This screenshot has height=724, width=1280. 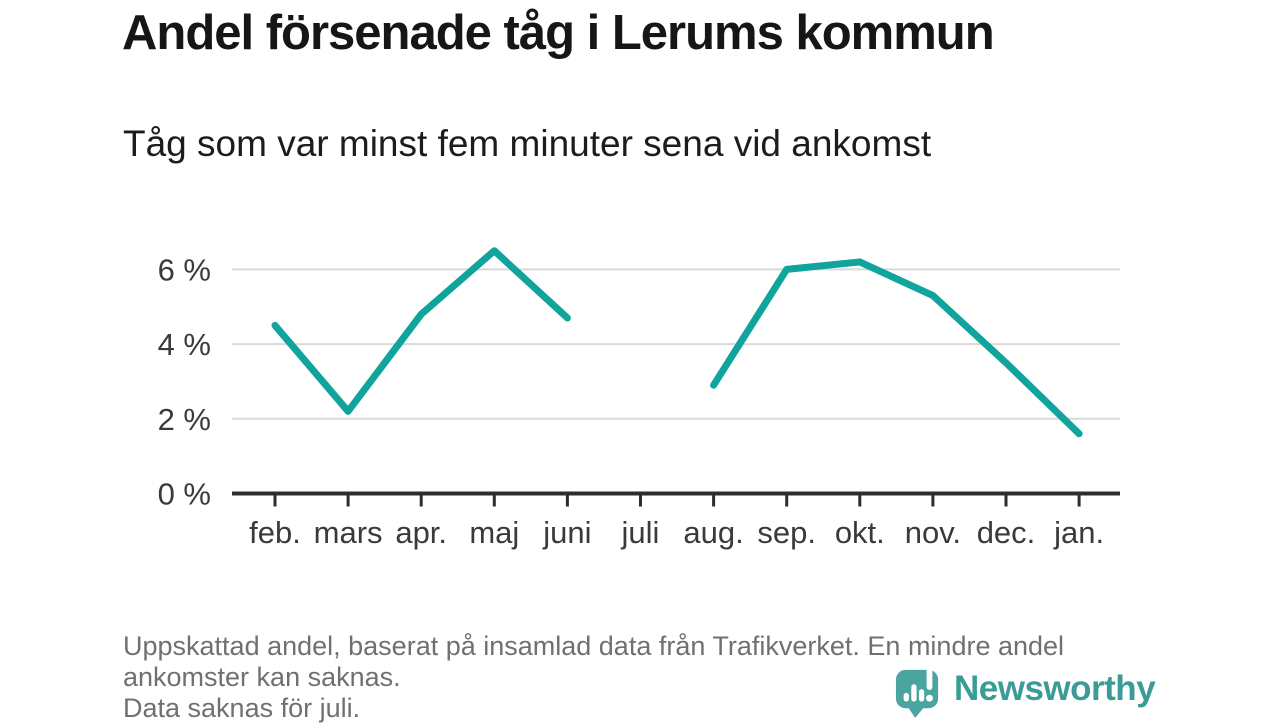 I want to click on speech-bubble-tail, so click(x=916, y=711).